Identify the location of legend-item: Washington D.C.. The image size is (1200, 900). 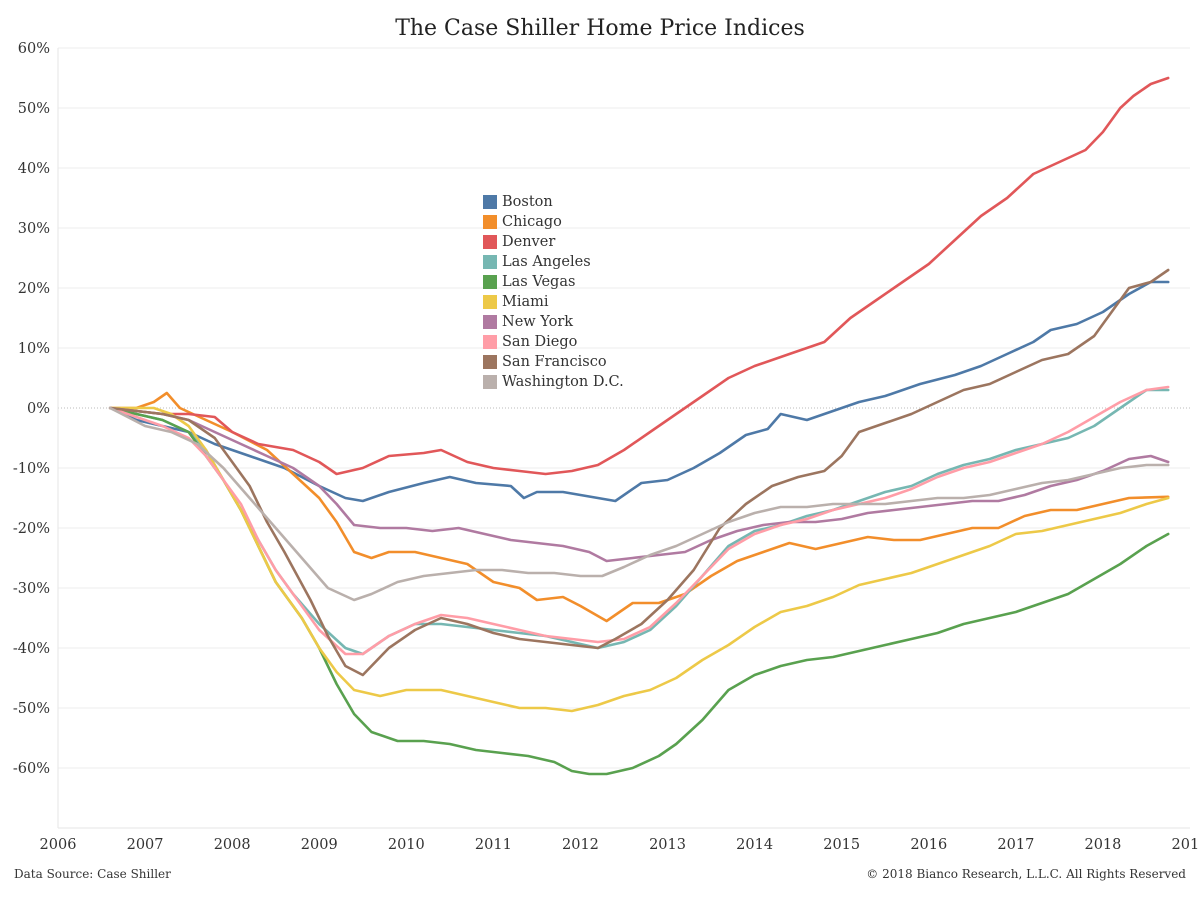
(553, 382).